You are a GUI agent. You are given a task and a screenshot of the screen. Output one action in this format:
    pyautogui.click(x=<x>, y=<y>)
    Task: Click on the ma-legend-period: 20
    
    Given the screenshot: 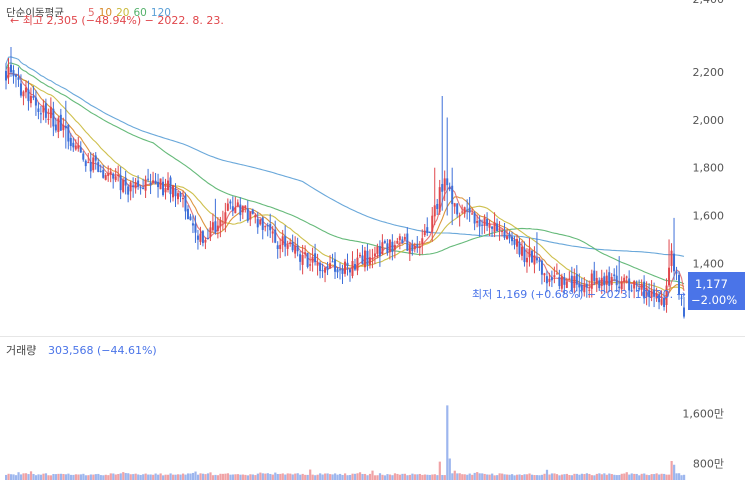 What is the action you would take?
    pyautogui.click(x=122, y=13)
    